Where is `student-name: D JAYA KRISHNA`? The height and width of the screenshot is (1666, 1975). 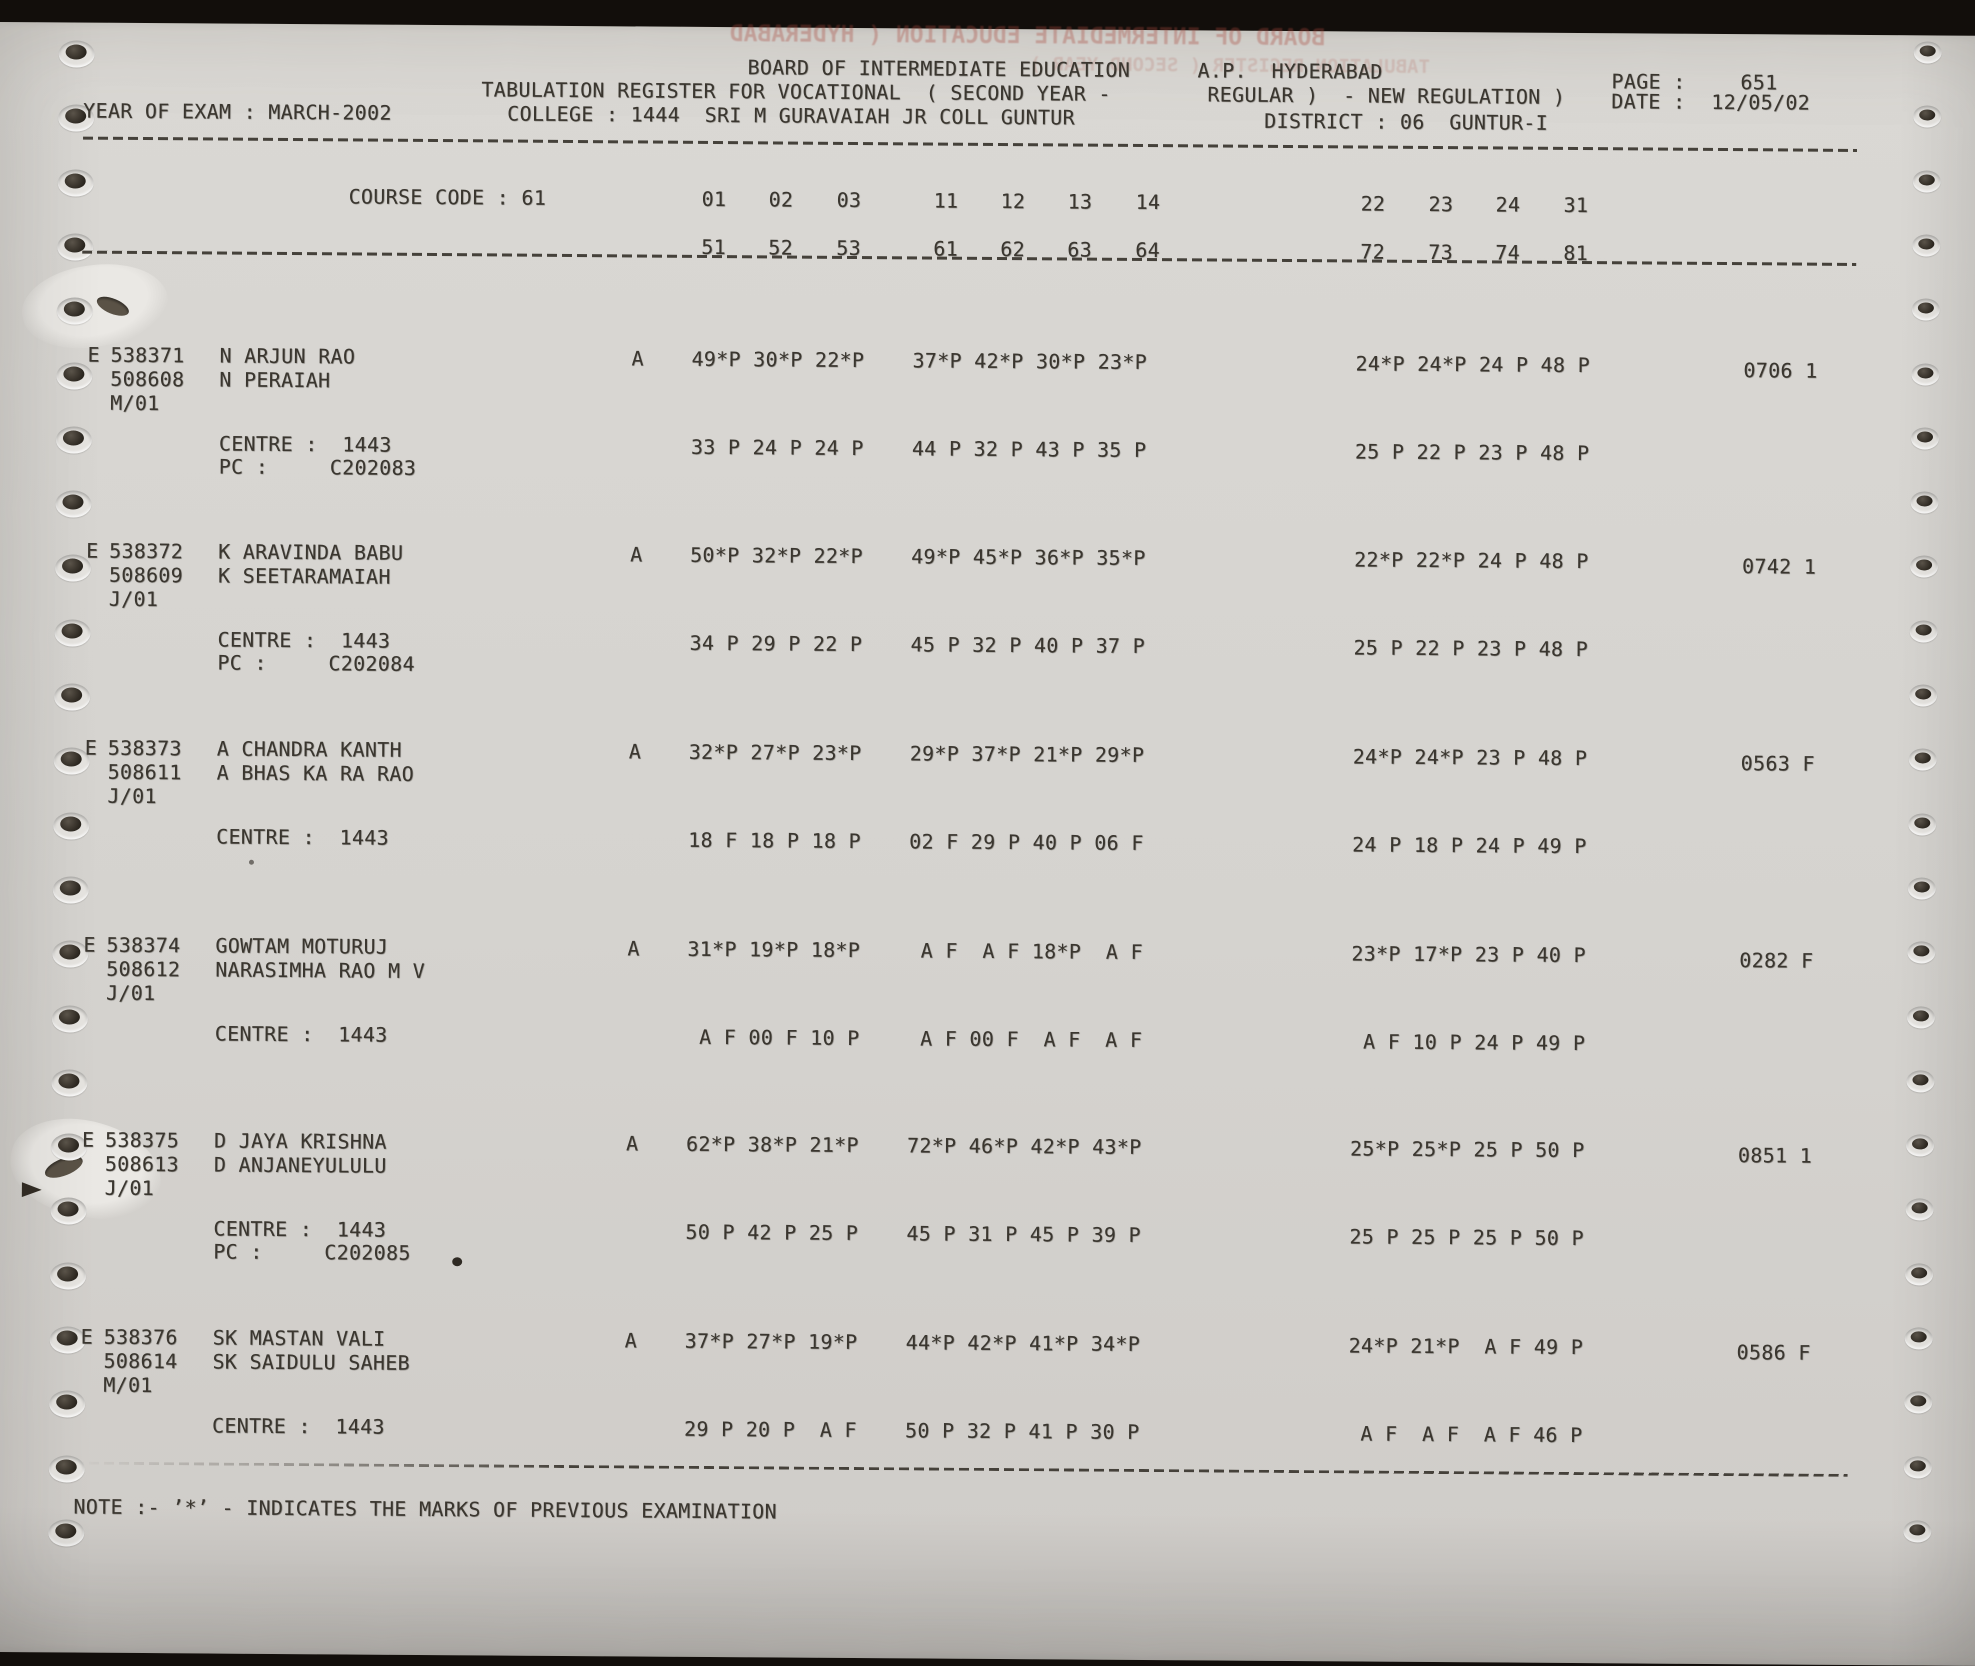
student-name: D JAYA KRISHNA is located at coordinates (300, 1141).